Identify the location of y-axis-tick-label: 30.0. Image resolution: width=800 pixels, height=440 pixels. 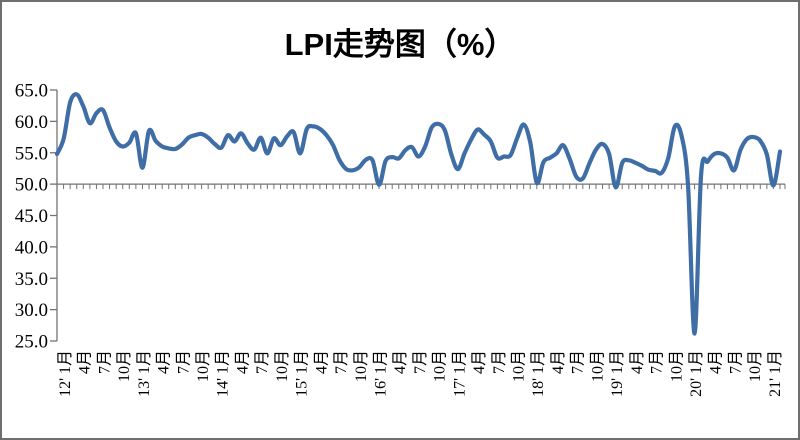
(31, 310).